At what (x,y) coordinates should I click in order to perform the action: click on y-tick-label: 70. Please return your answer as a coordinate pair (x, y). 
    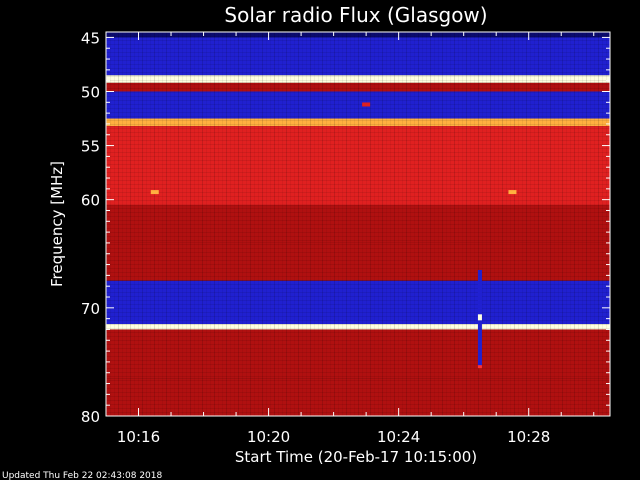
    Looking at the image, I should click on (90, 309).